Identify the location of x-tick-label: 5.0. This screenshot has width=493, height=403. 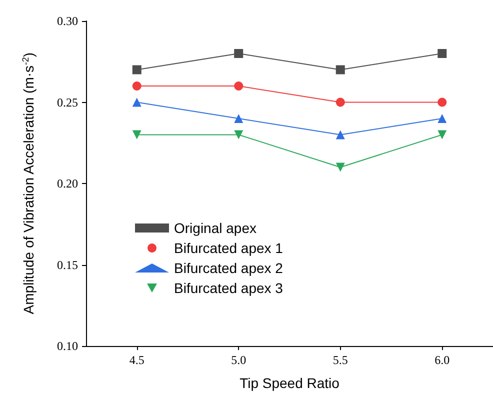
(238, 360).